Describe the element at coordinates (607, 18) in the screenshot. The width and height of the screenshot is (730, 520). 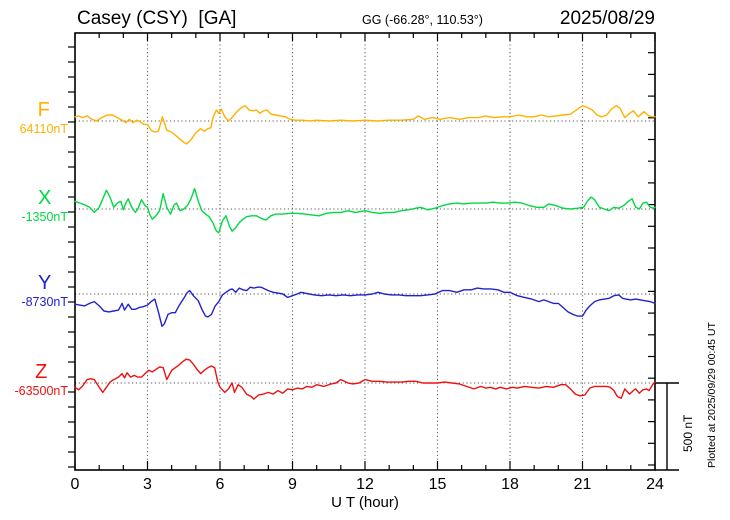
I see `observation-date: 2025/08/29` at that location.